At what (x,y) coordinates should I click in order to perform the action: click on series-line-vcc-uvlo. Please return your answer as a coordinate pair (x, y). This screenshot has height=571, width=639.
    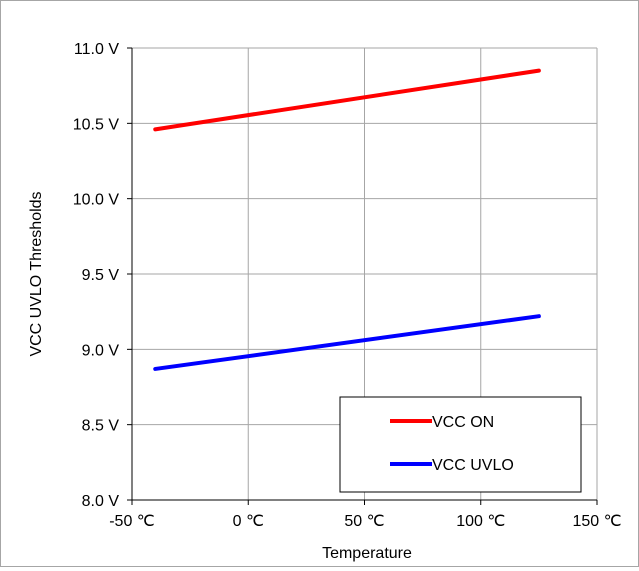
    Looking at the image, I should click on (347, 342).